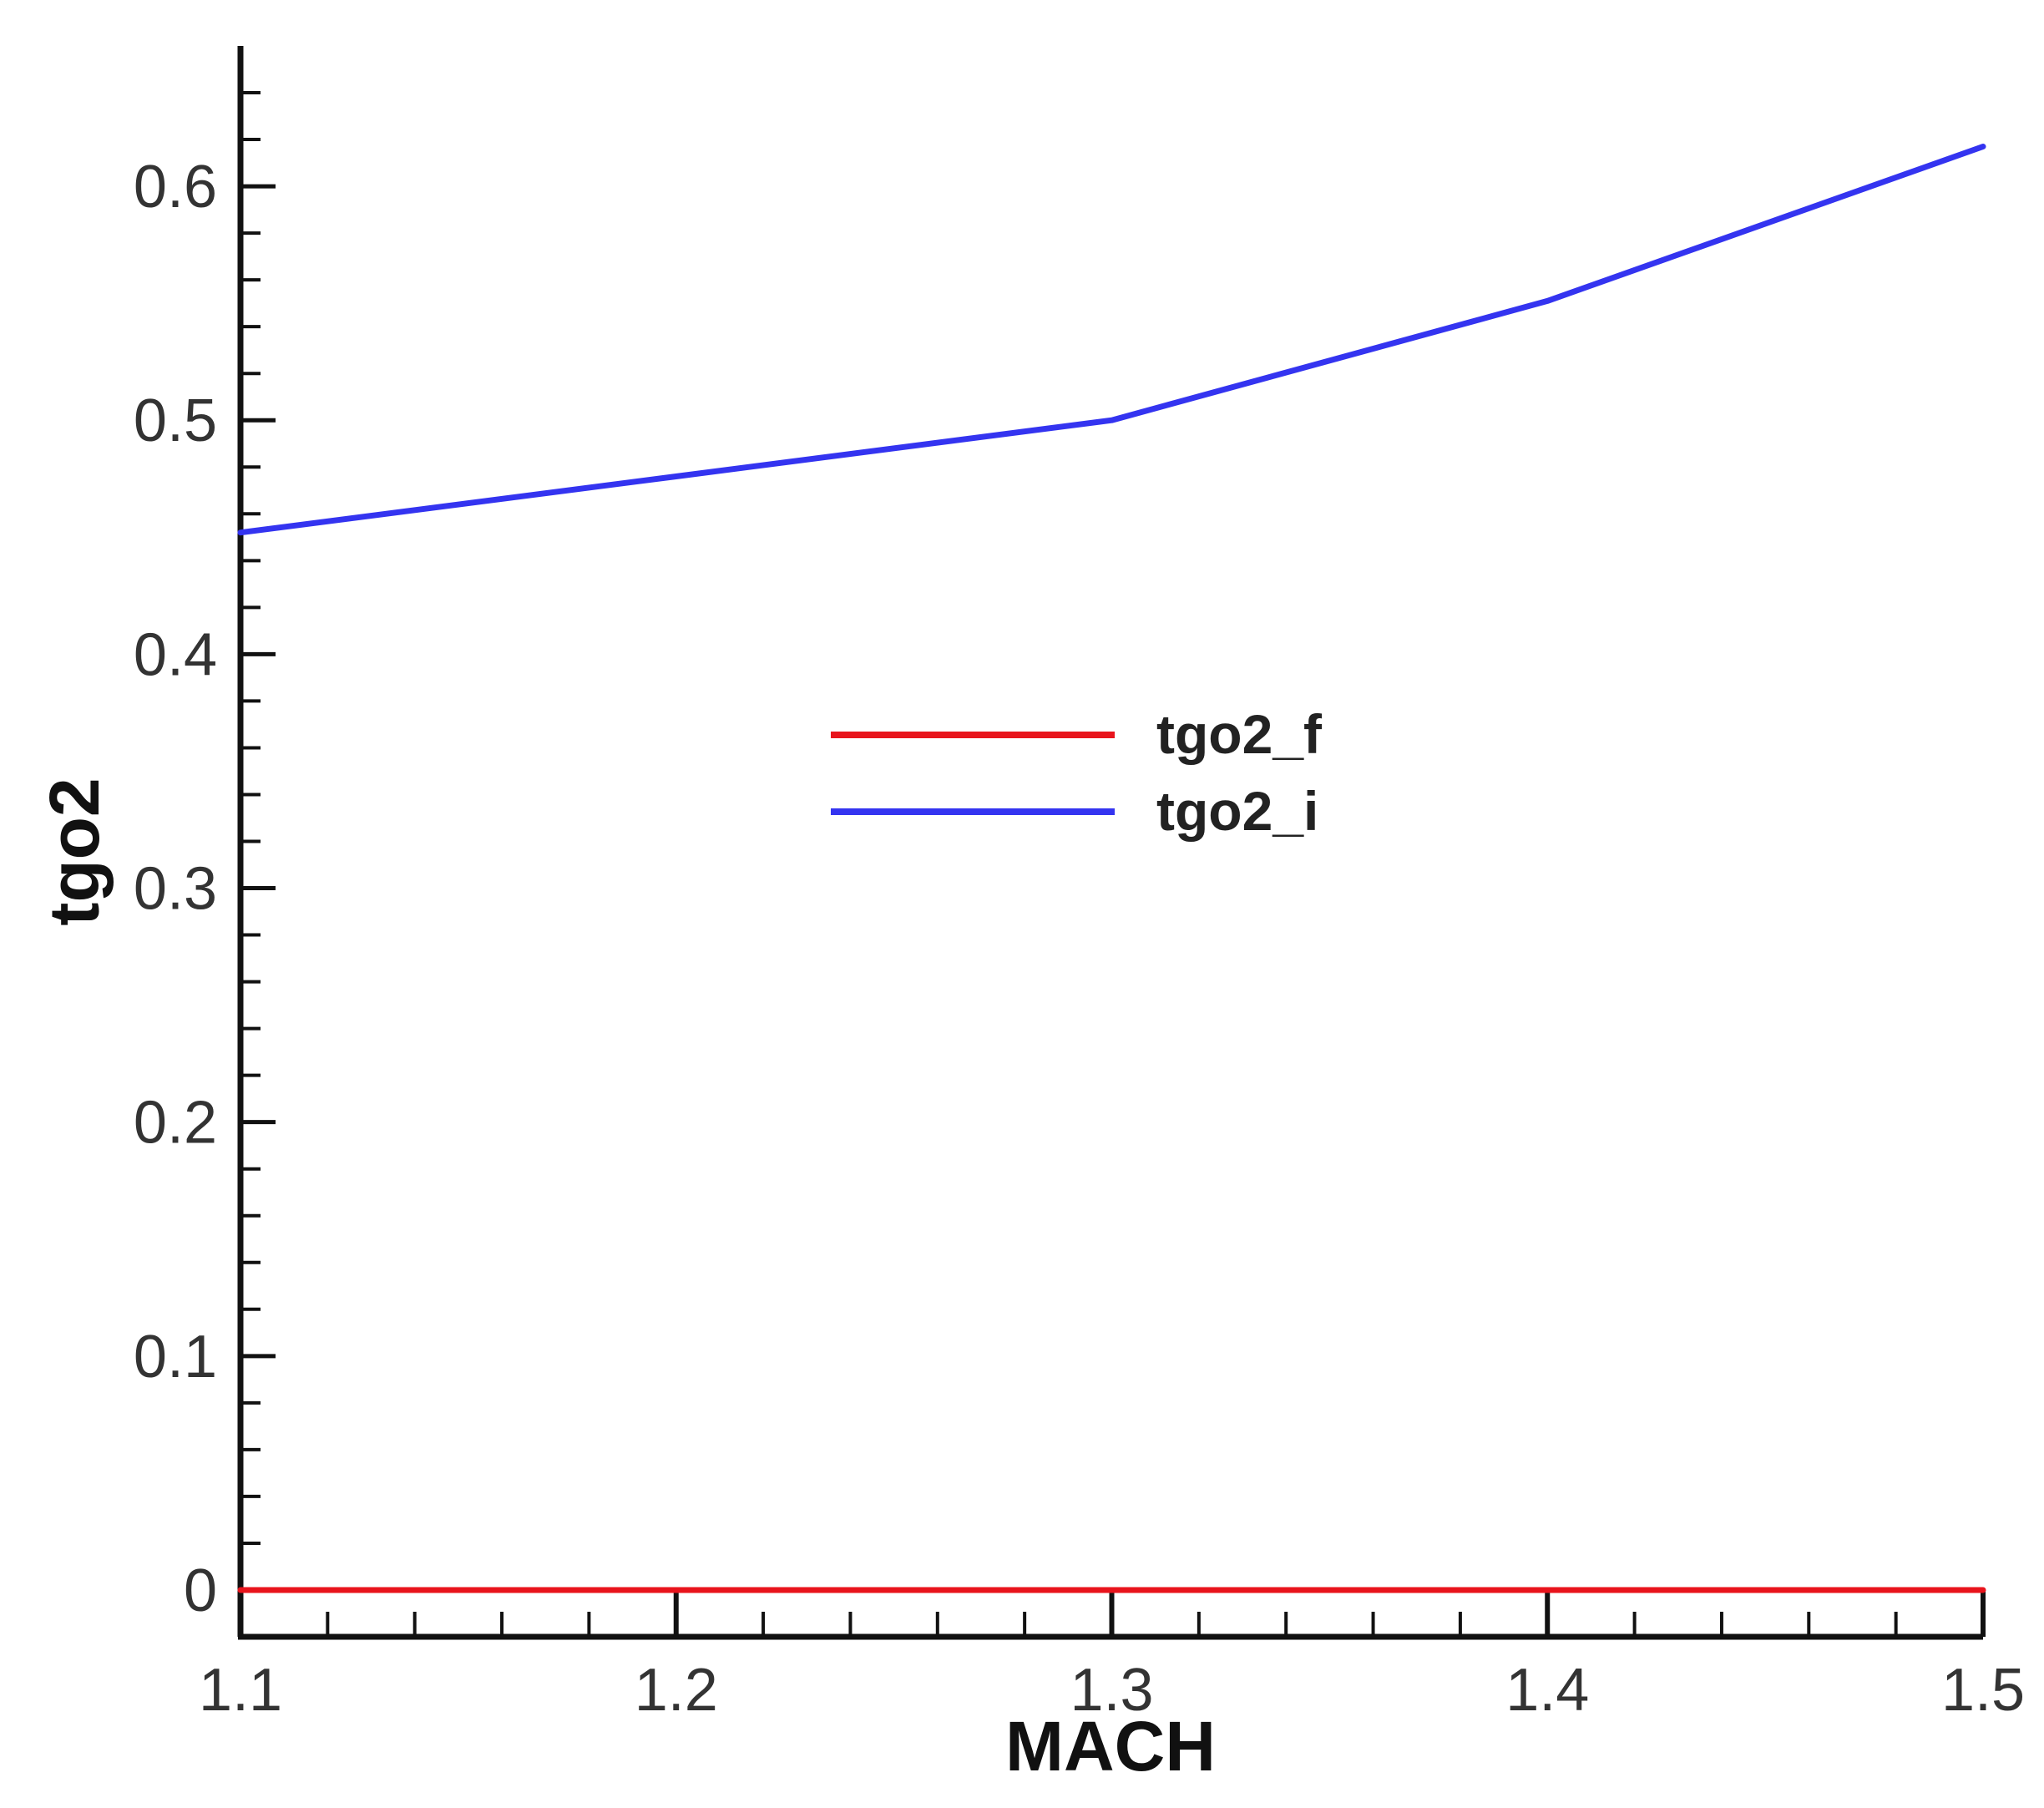 This screenshot has width=2044, height=1808. Describe the element at coordinates (1983, 1690) in the screenshot. I see `x-tick-label: 1.5` at that location.